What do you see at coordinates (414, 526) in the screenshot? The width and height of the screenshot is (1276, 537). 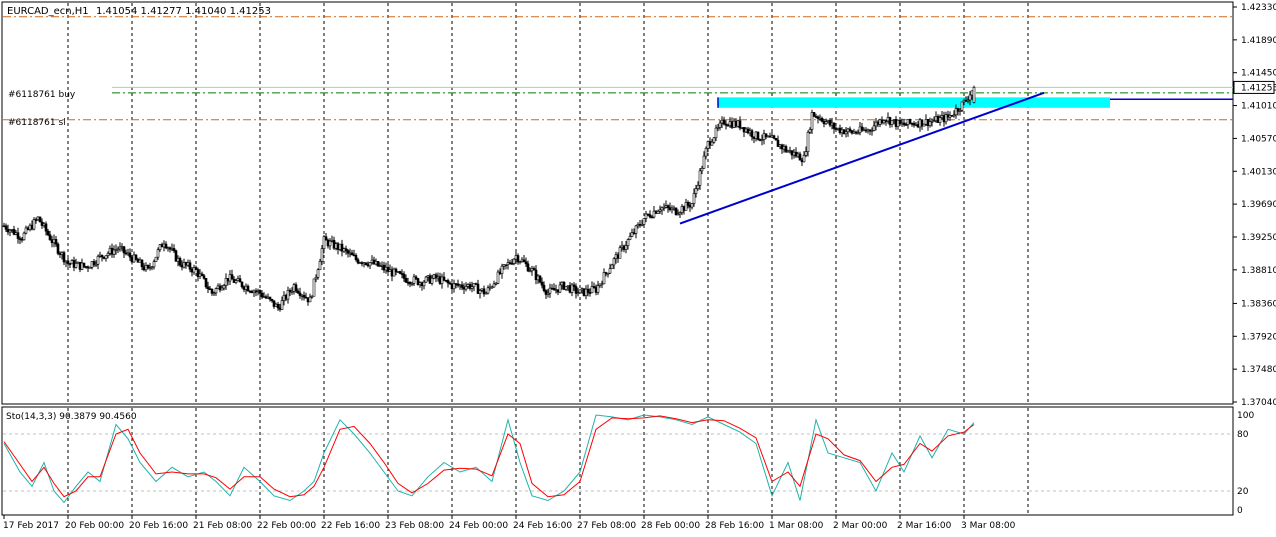 I see `time-tick-label: 23 Feb 08:00` at bounding box center [414, 526].